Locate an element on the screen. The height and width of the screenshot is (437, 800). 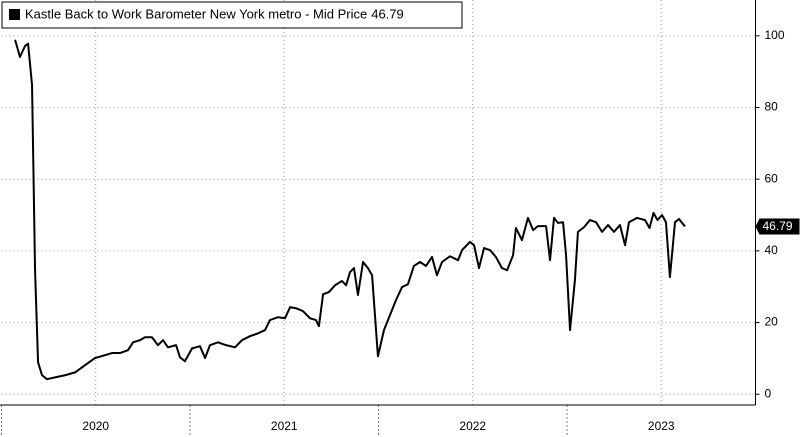
y-tick-label: 0 is located at coordinates (768, 393).